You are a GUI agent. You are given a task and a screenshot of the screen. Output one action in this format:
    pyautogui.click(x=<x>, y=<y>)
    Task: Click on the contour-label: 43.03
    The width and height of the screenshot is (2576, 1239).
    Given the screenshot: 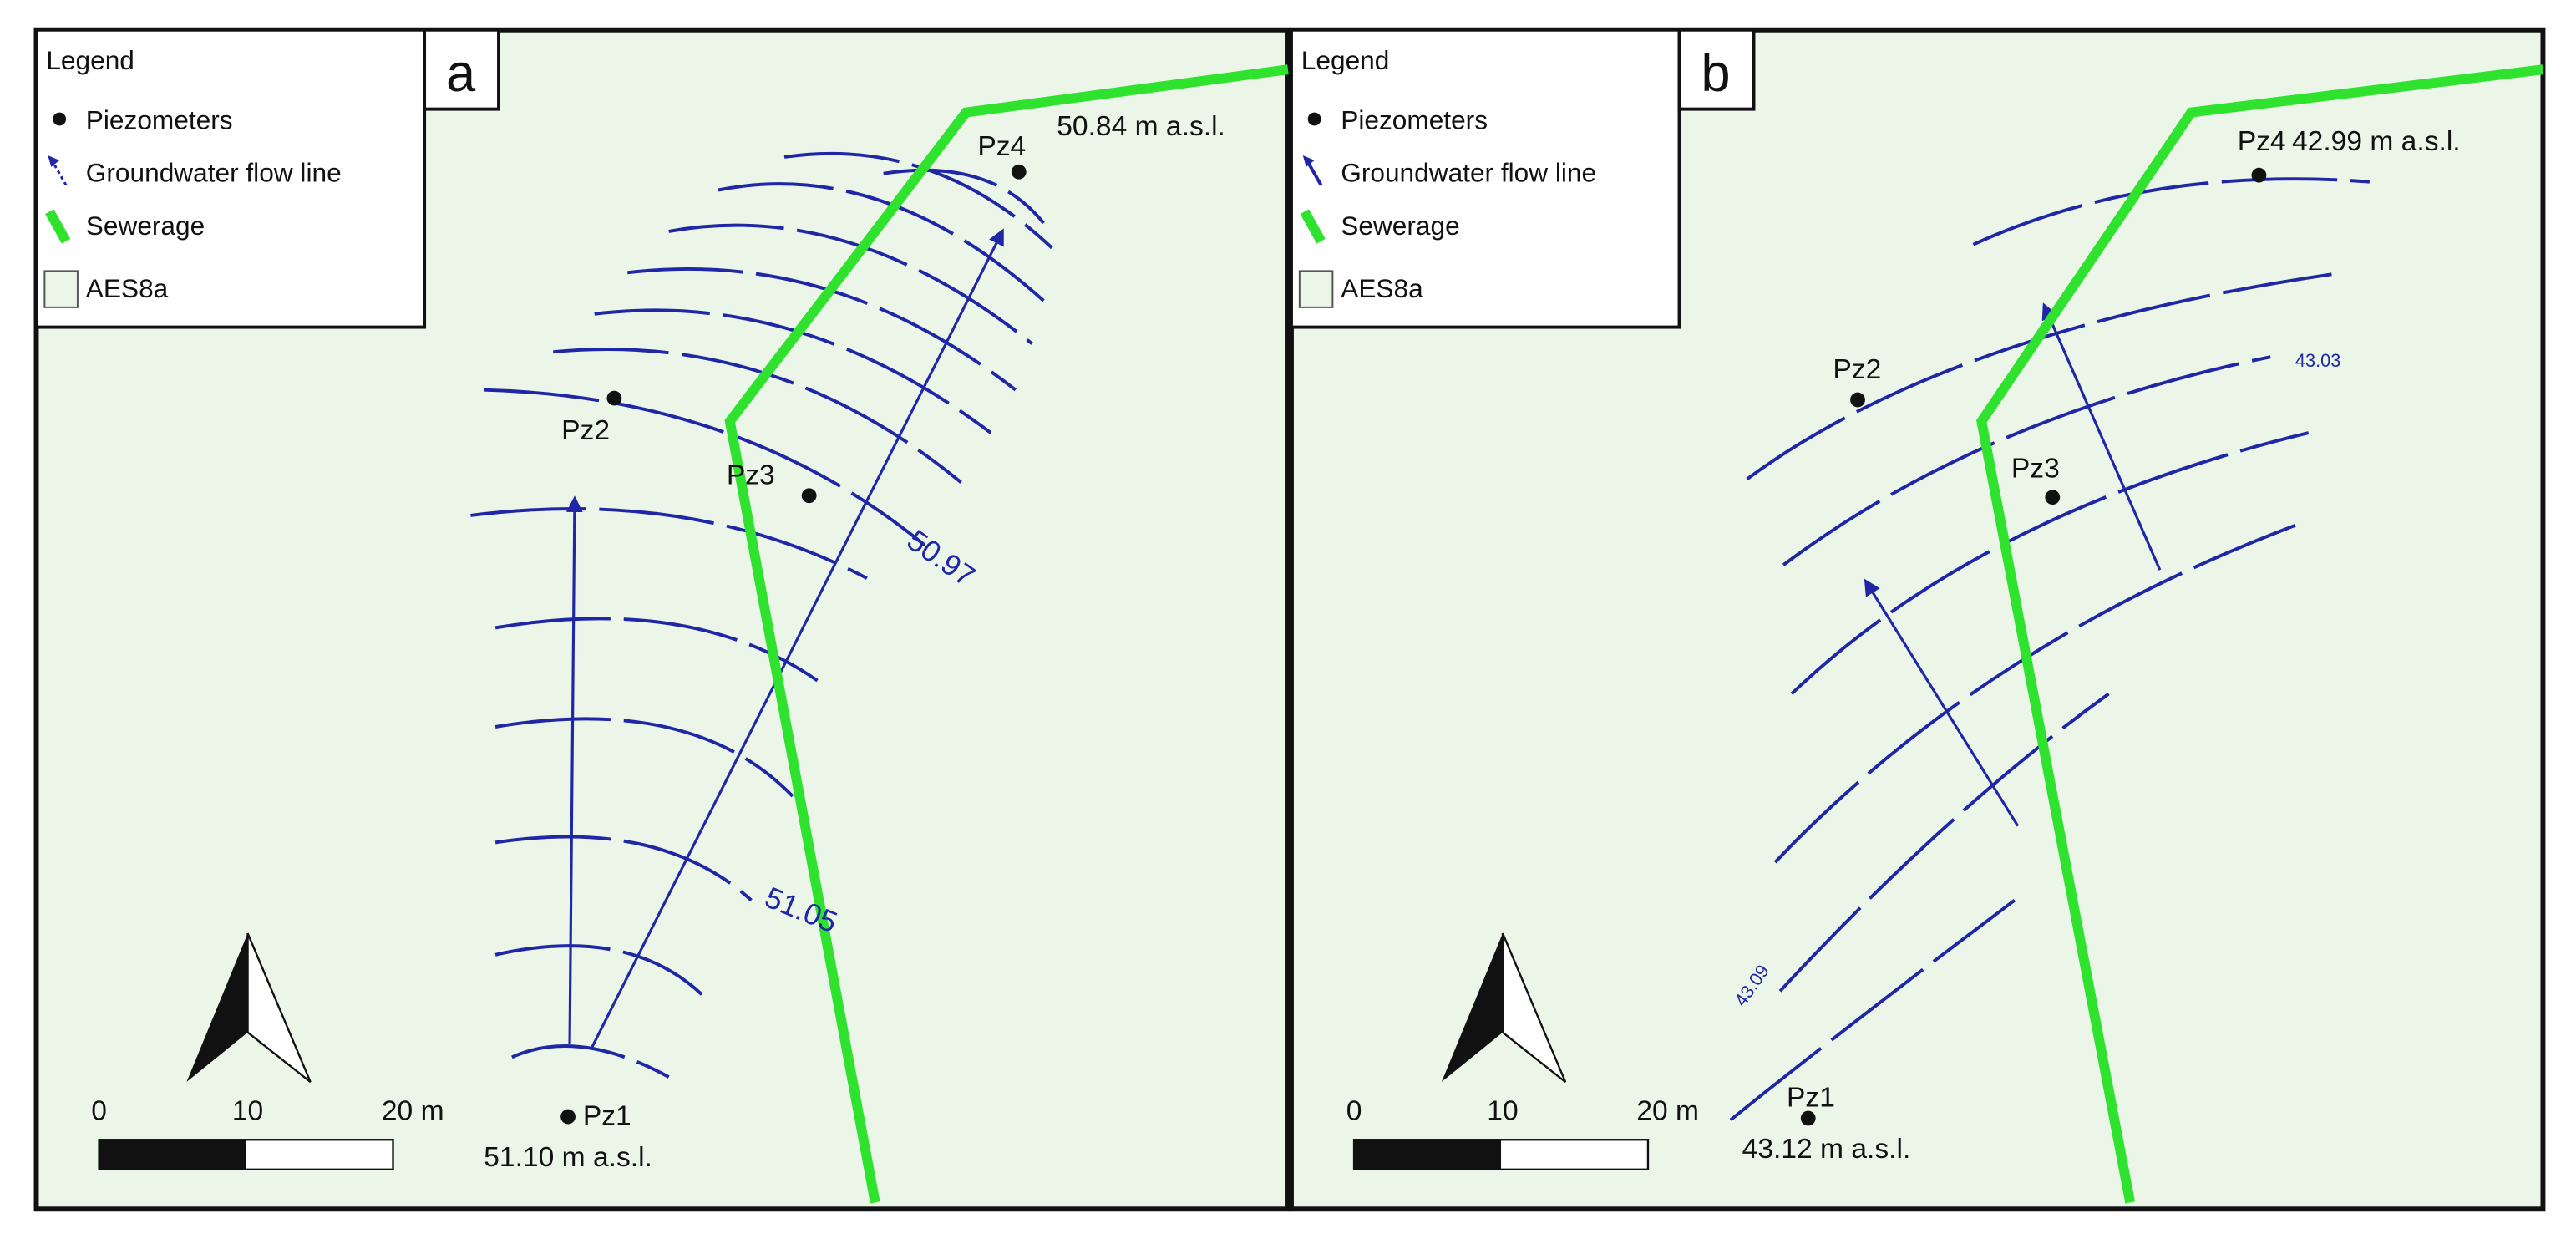 What is the action you would take?
    pyautogui.click(x=2317, y=360)
    